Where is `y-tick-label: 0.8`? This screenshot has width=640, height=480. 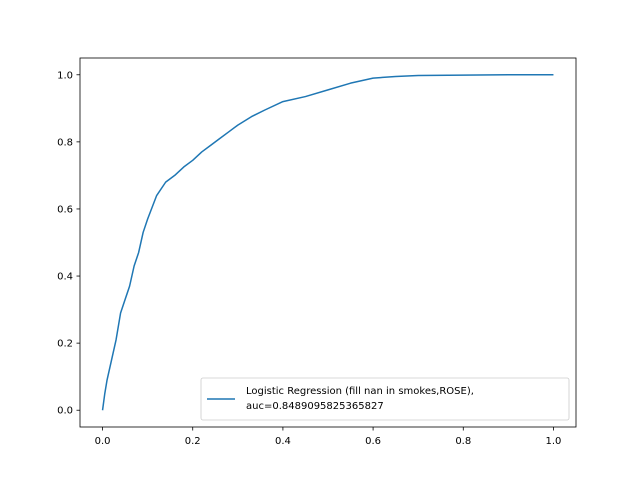
y-tick-label: 0.8 is located at coordinates (65, 142).